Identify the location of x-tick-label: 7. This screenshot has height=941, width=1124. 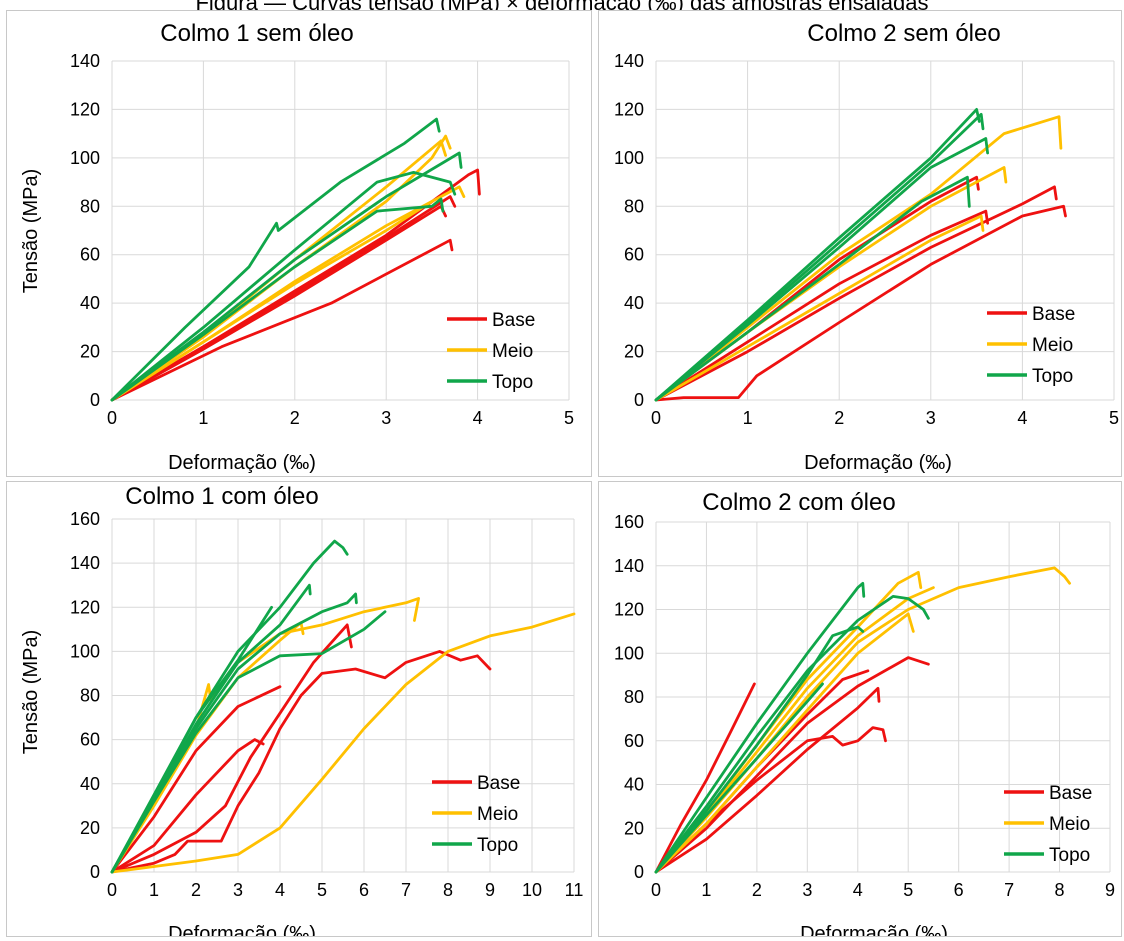
(1009, 890).